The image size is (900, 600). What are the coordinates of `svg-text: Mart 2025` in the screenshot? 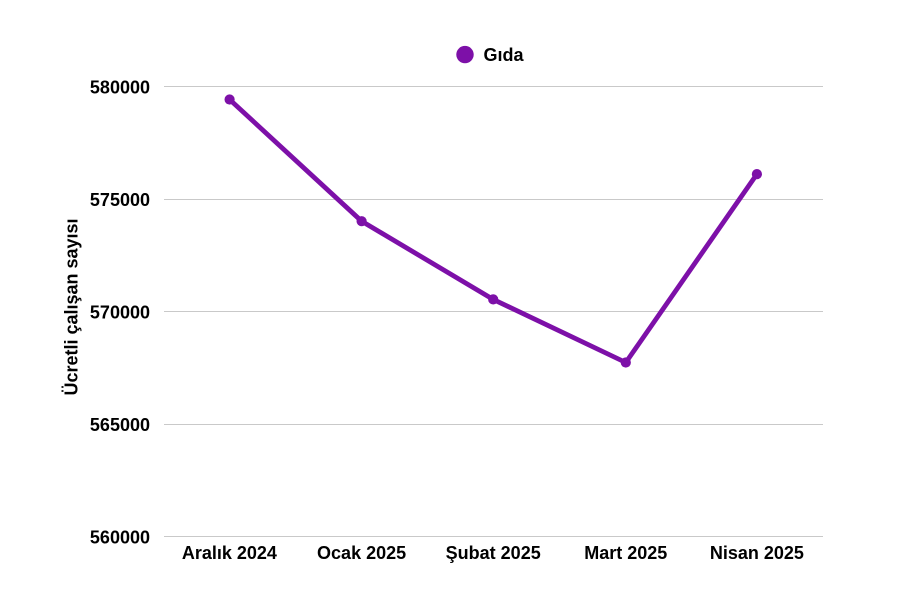 It's located at (625, 553).